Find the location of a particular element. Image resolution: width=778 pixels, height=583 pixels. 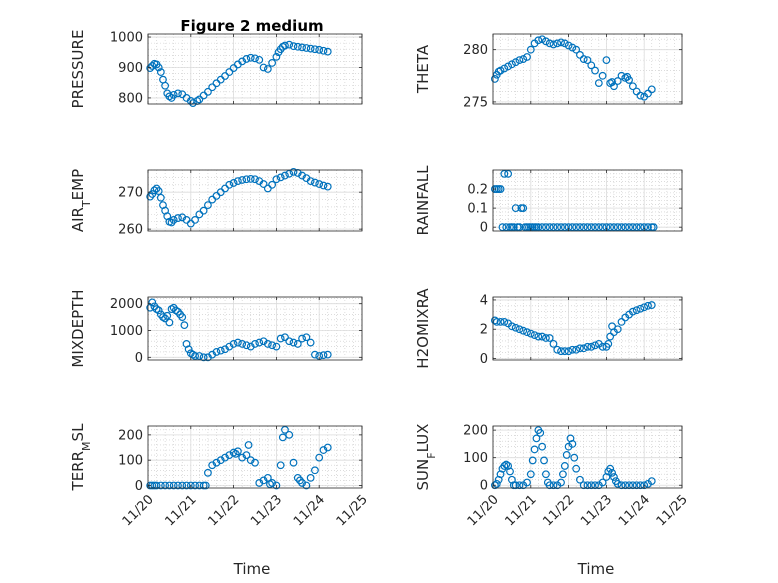

panel-theta: 275 280 THETA is located at coordinates (548, 71).